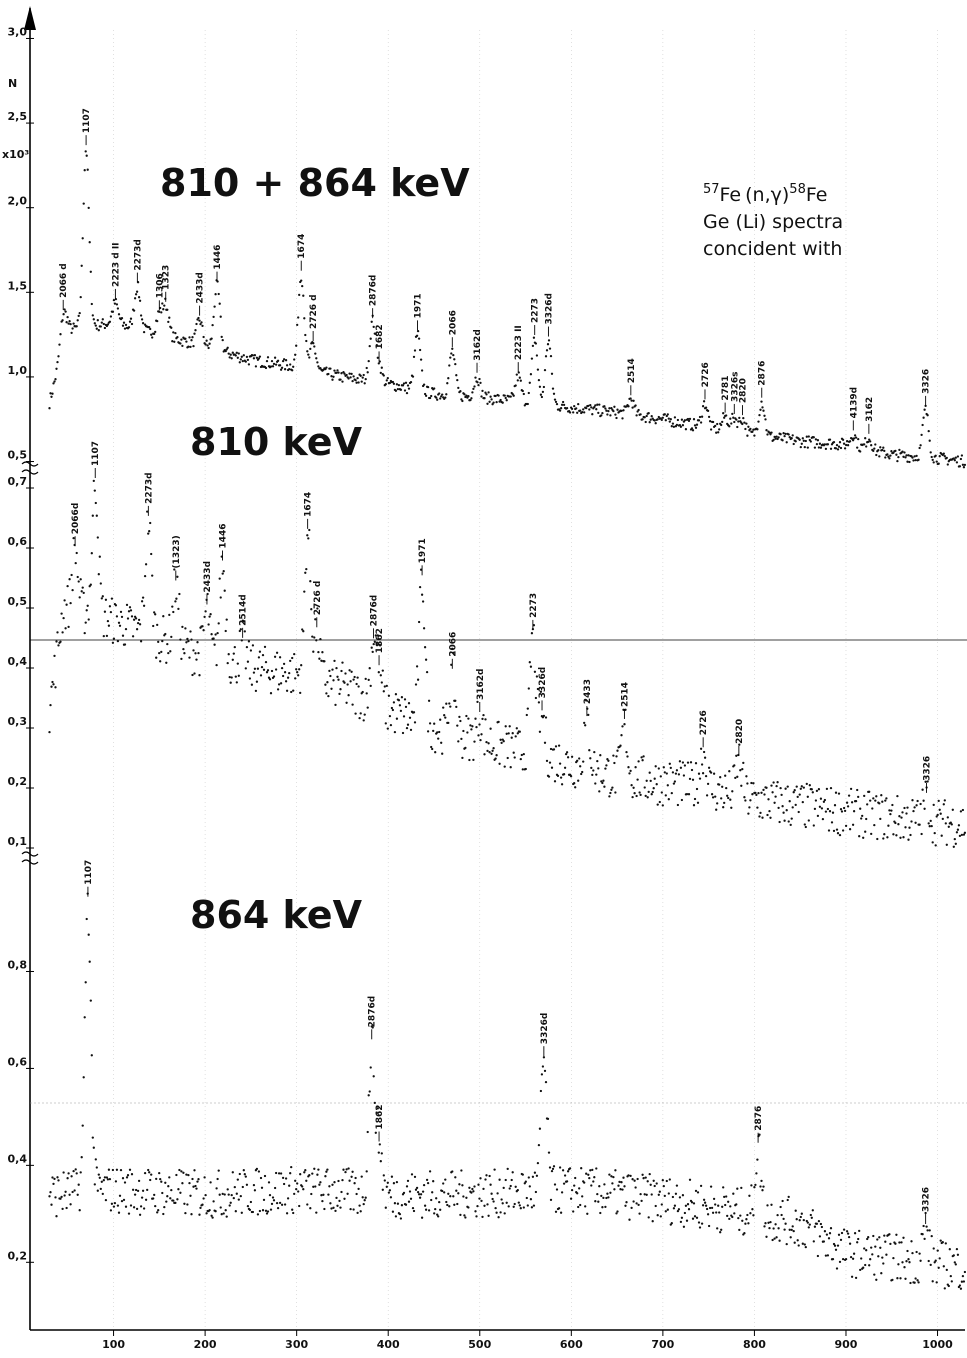 The image size is (967, 1358). What do you see at coordinates (276, 915) in the screenshot?
I see `panel-title-3: 864 keV` at bounding box center [276, 915].